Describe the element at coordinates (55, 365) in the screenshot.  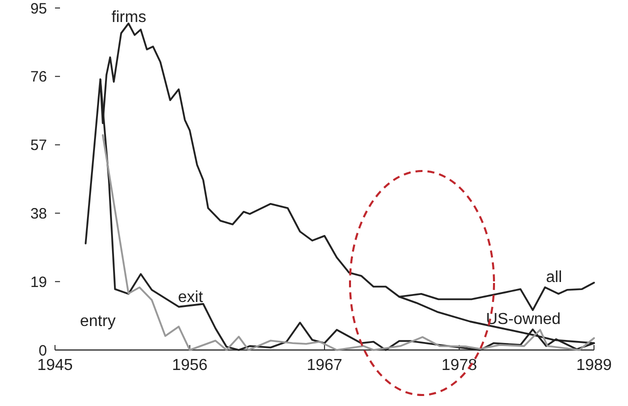
I see `x-tick-label: 1945` at that location.